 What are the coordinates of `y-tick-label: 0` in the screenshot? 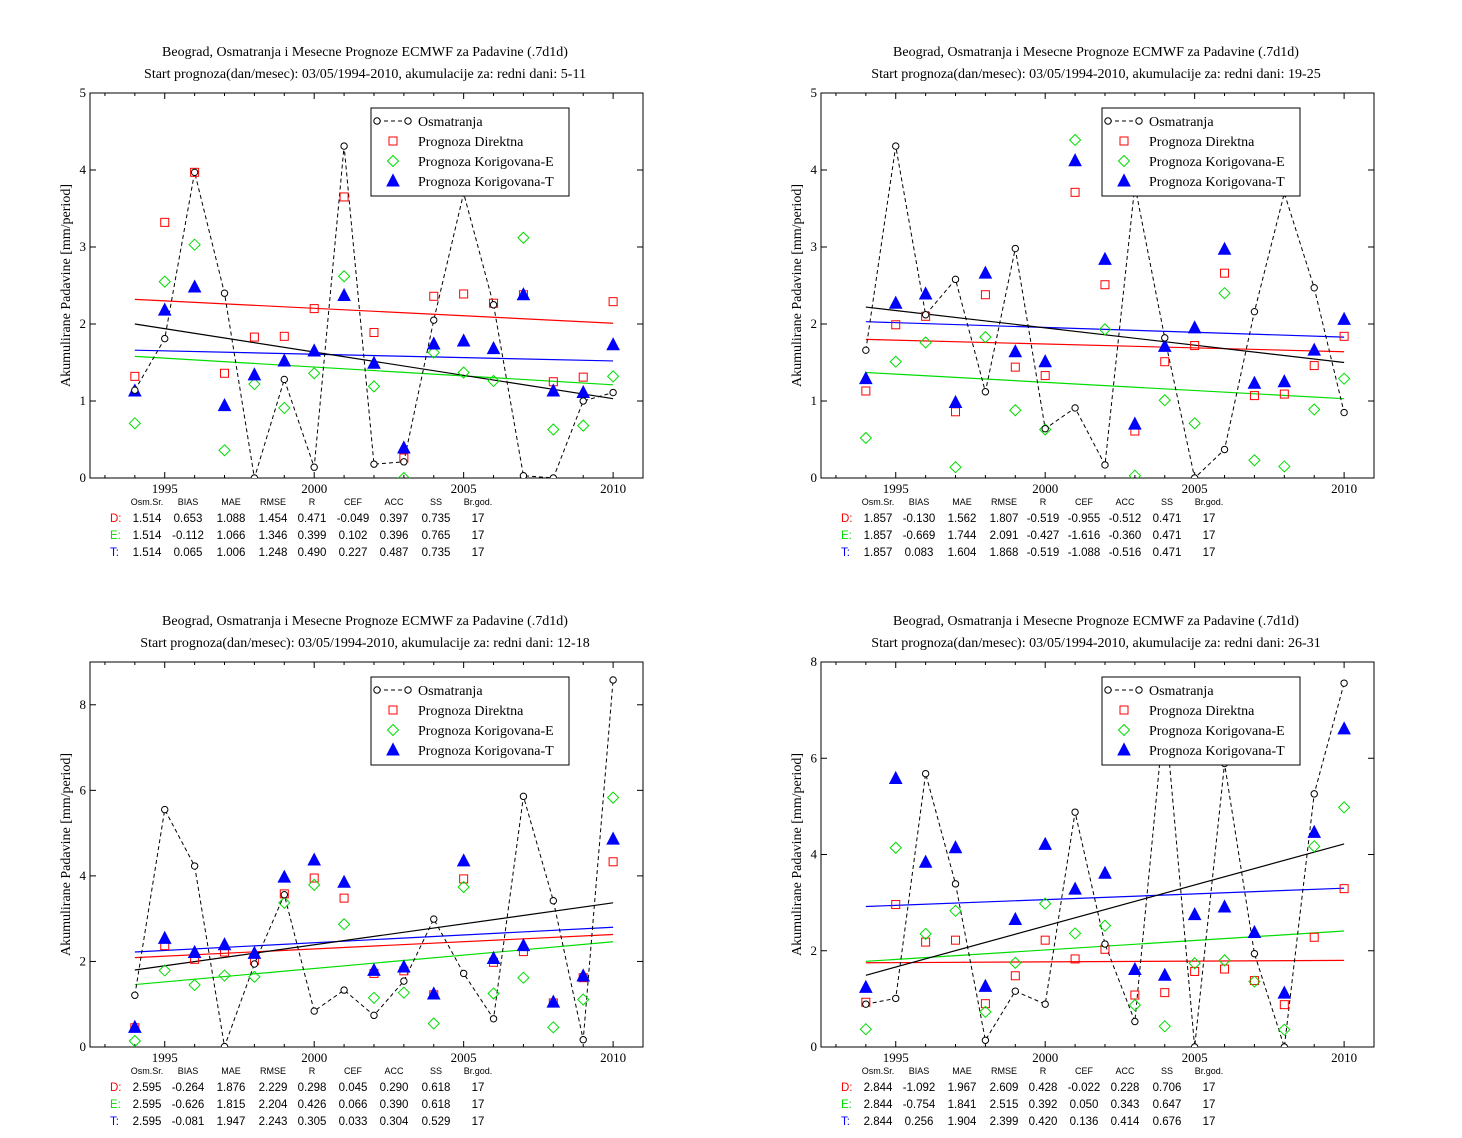 It's located at (814, 477).